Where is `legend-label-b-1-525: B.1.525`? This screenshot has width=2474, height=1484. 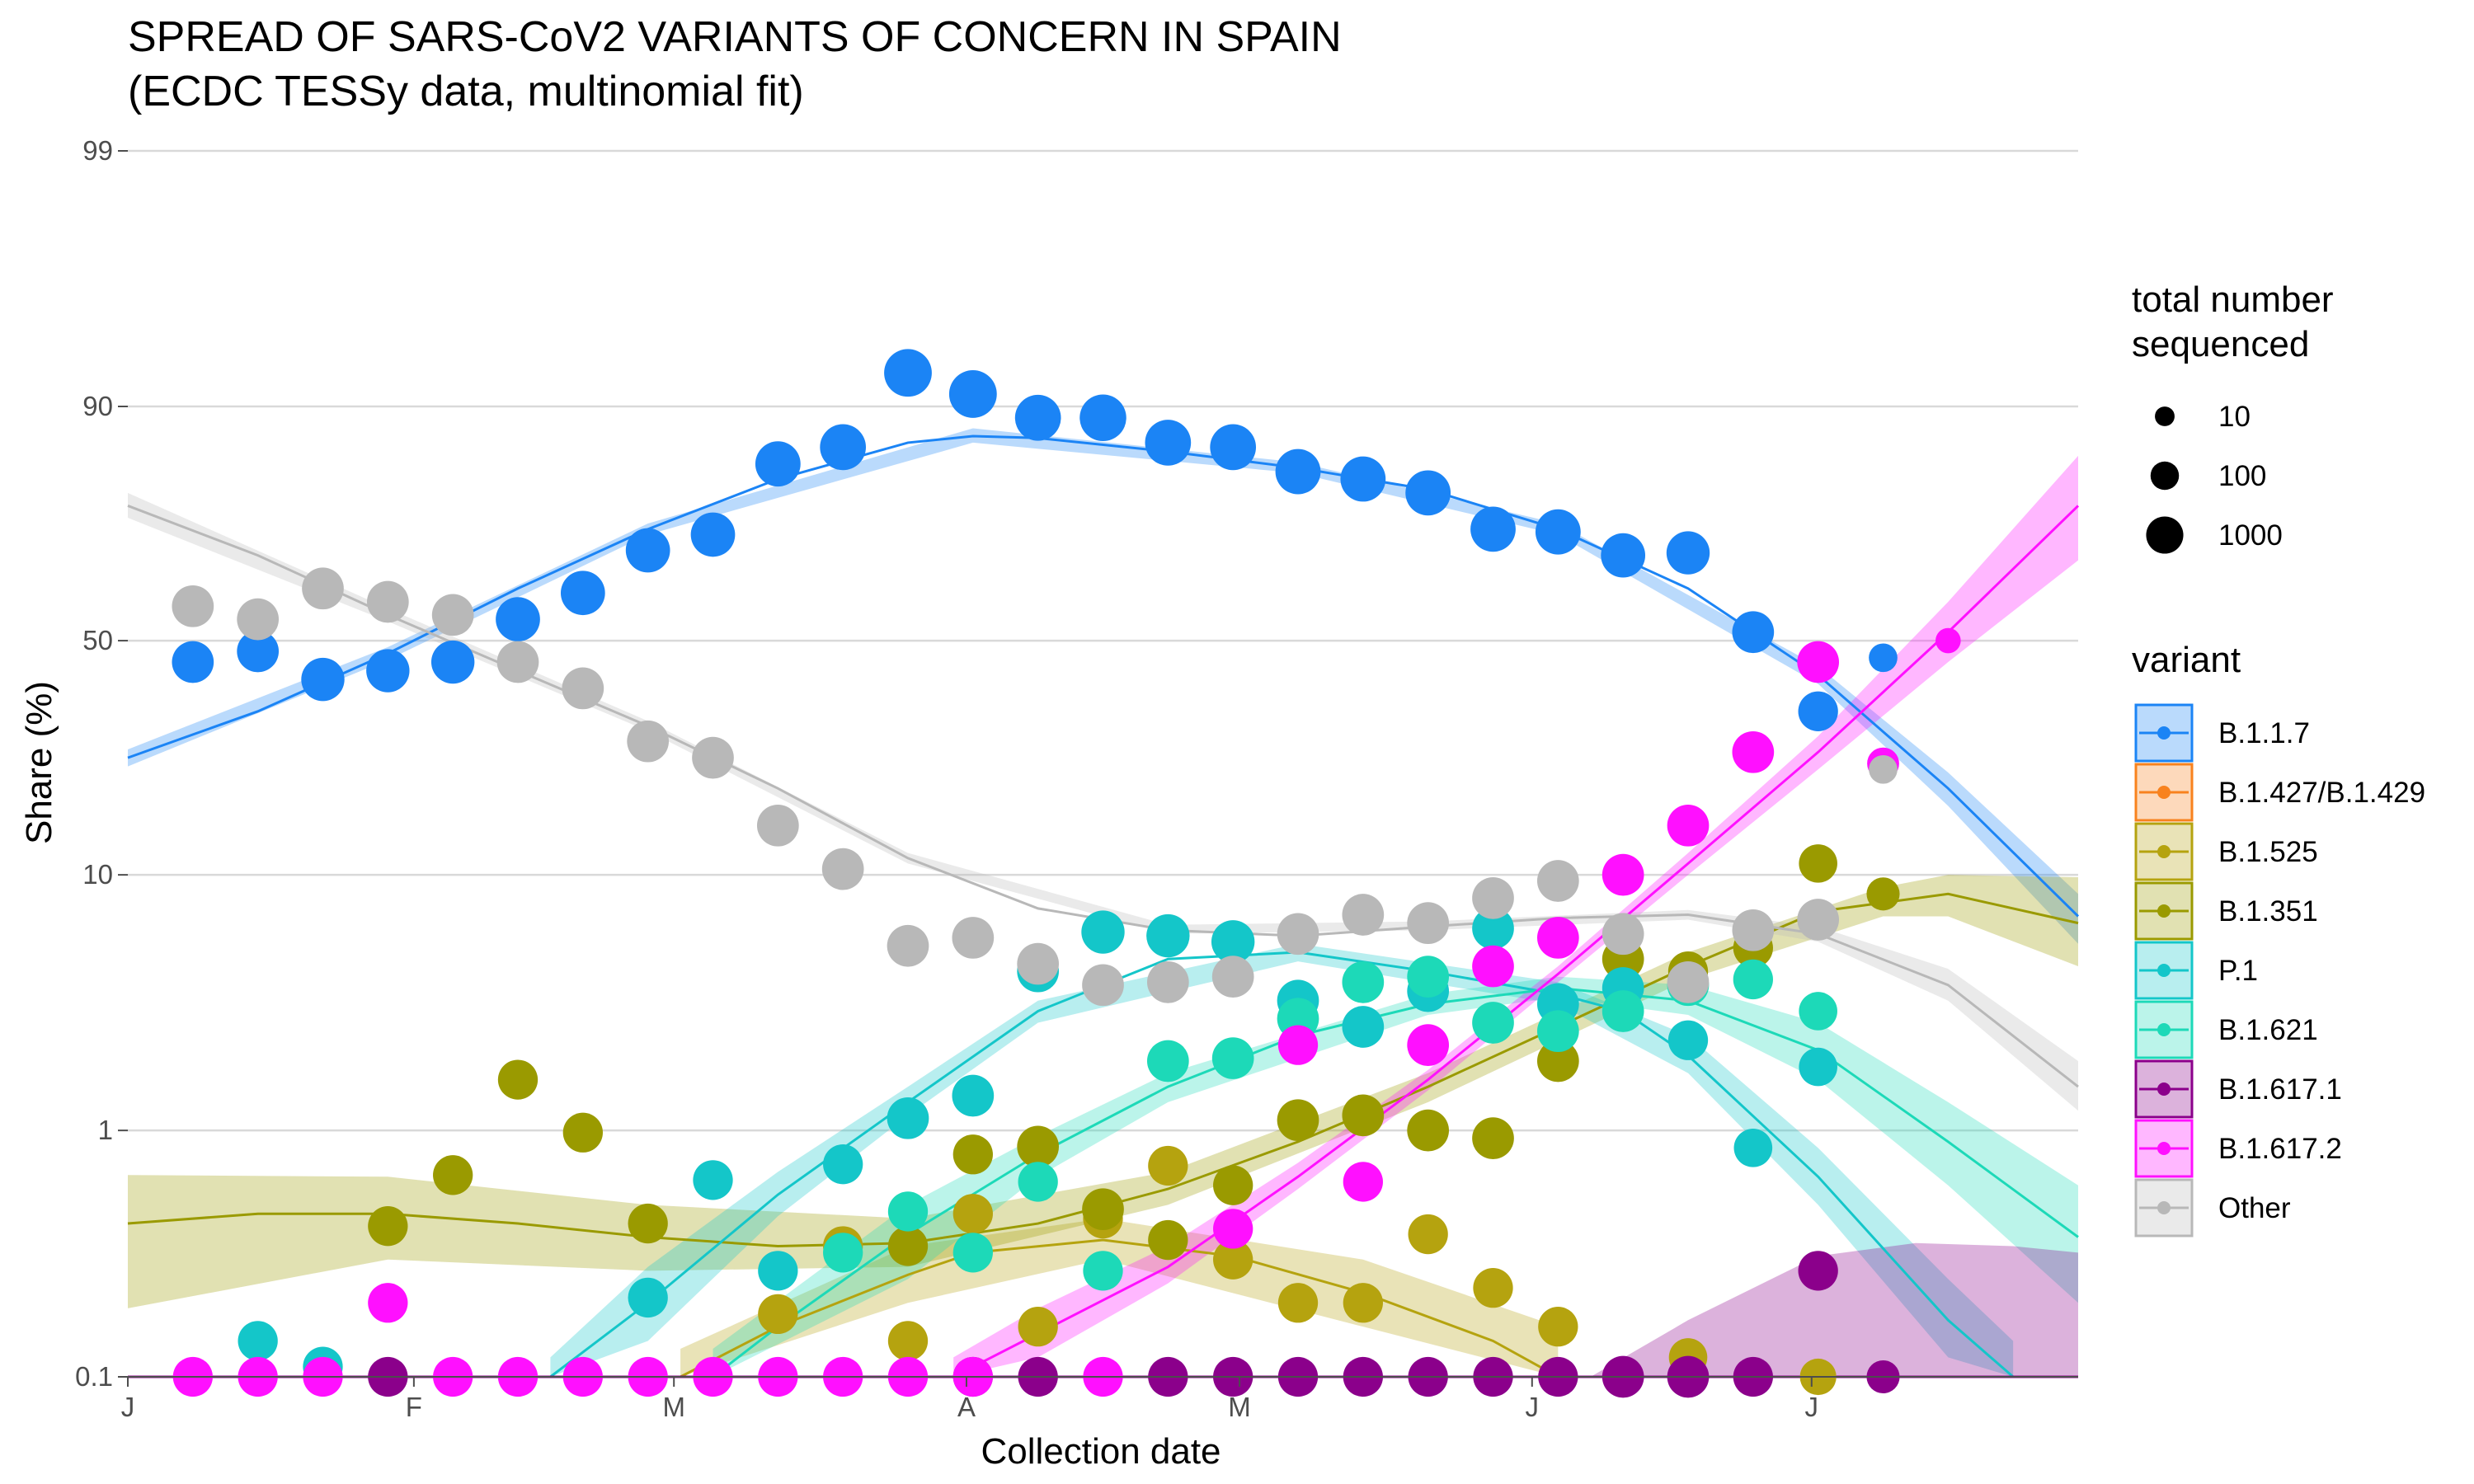
legend-label-b-1-525: B.1.525 is located at coordinates (2268, 852).